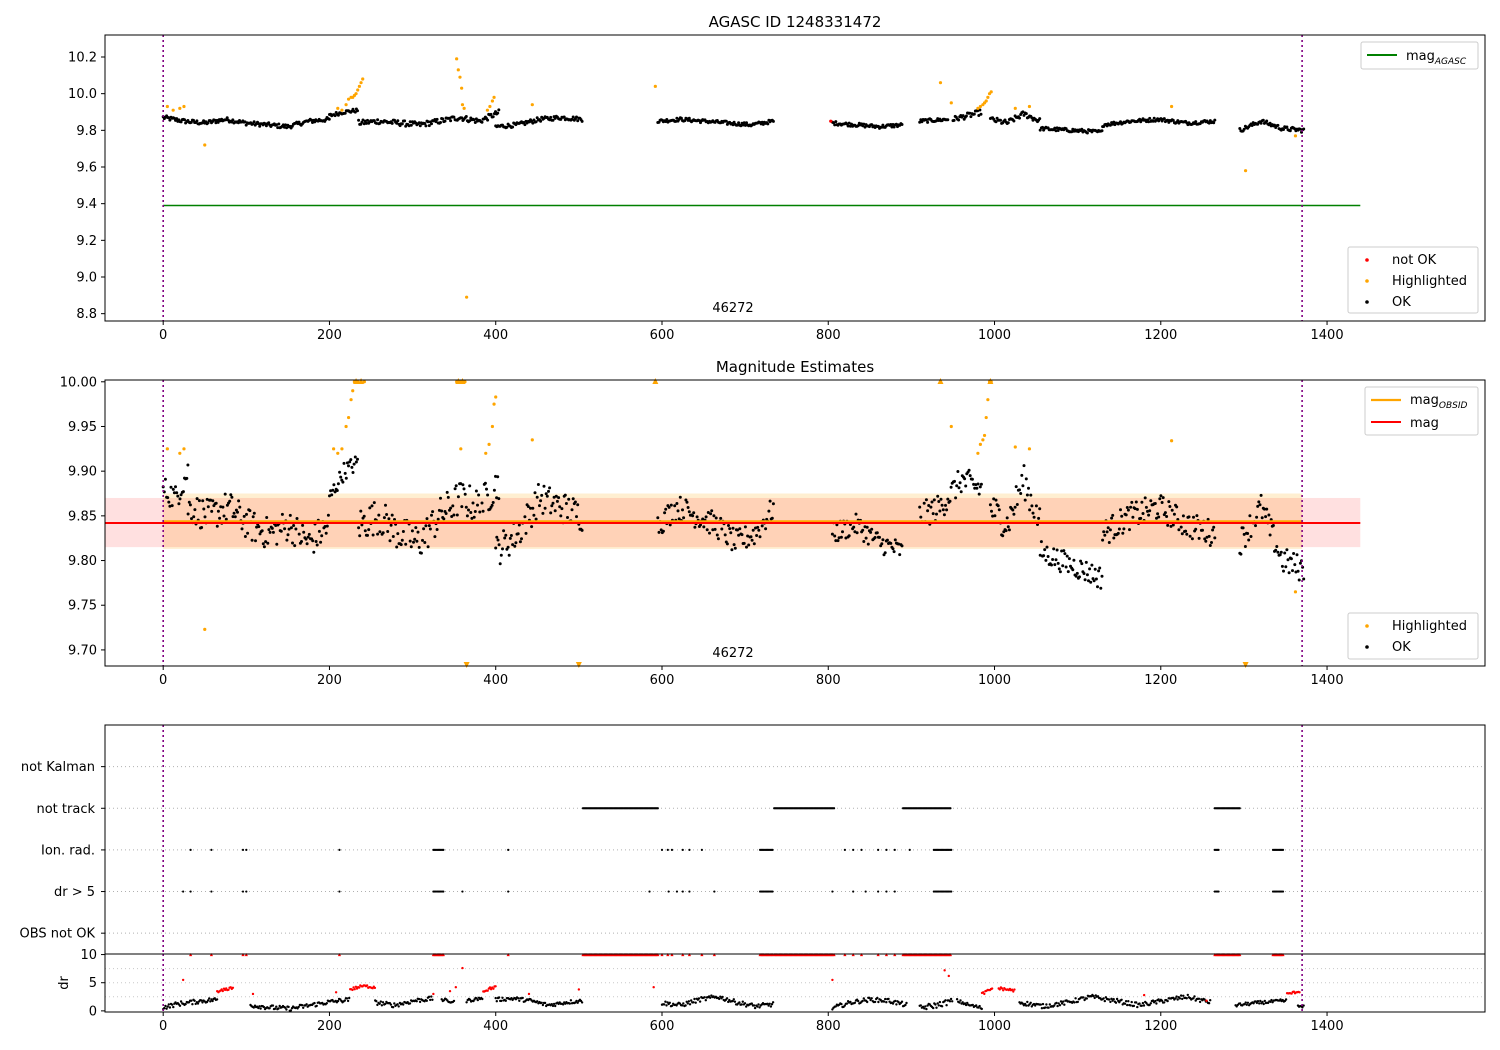 Image resolution: width=1500 pixels, height=1050 pixels. Describe the element at coordinates (78, 382) in the screenshot. I see `y-tick-label: 10.00` at that location.